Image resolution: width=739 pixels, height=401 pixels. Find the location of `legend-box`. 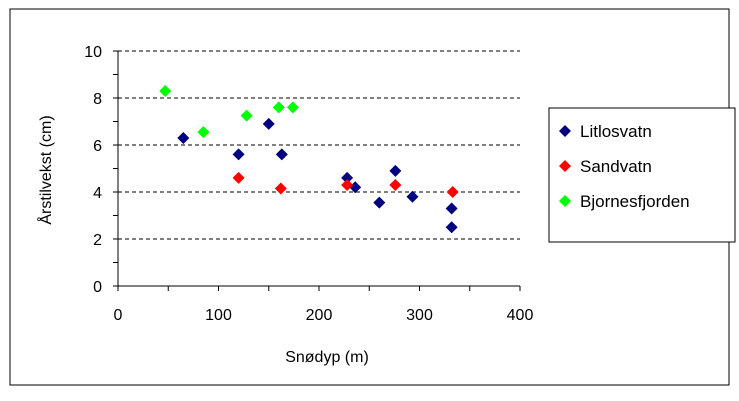

legend-box is located at coordinates (642, 175).